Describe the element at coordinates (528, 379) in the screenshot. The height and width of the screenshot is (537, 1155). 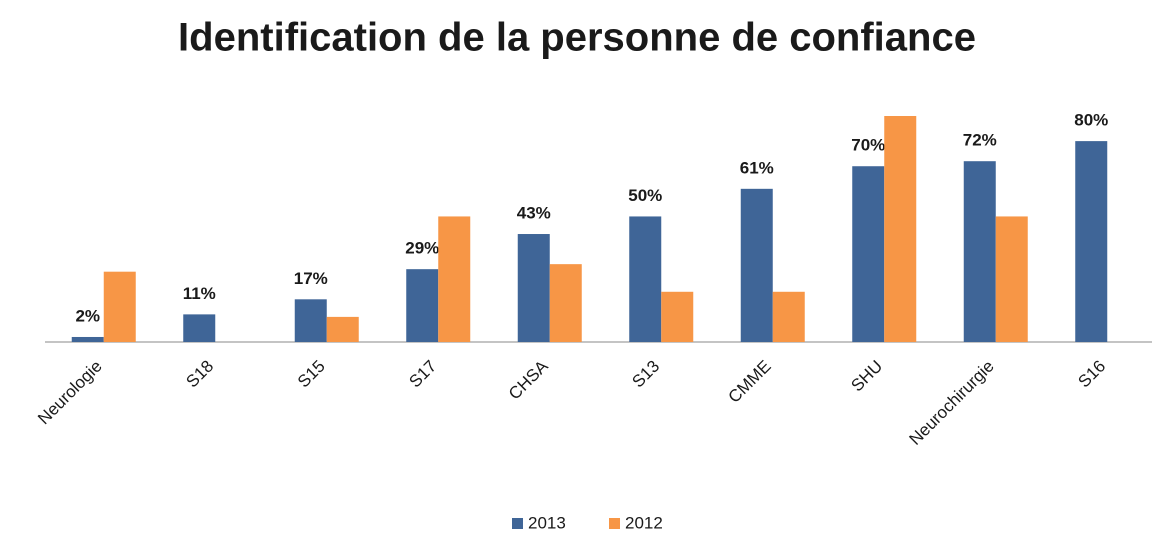
I see `x-tick-label: CHSA` at that location.